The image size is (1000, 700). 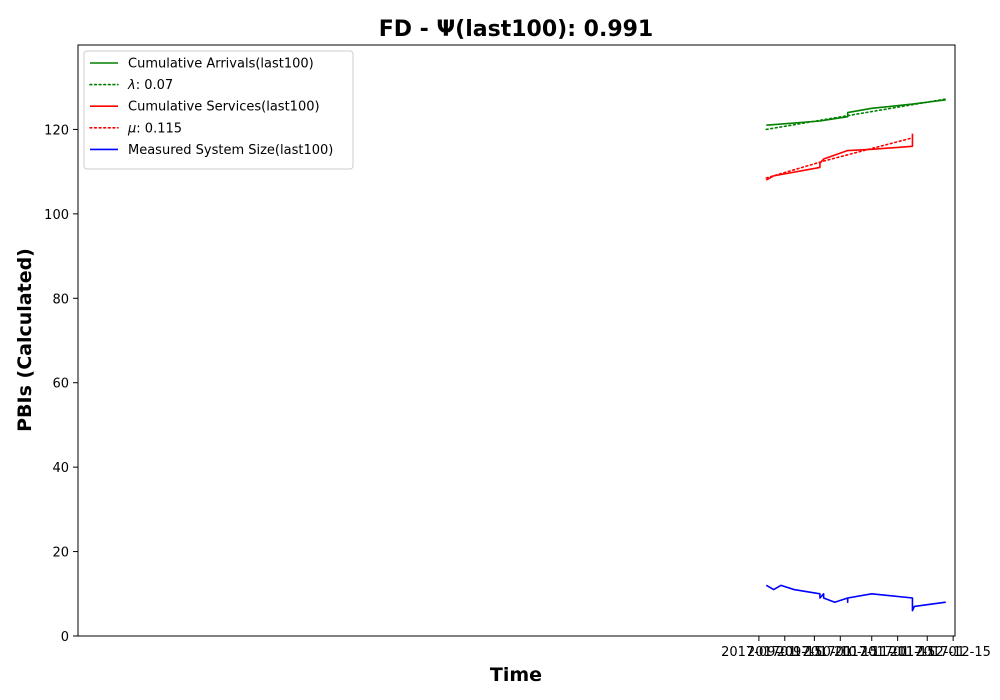 What do you see at coordinates (785, 652) in the screenshot?
I see `x-tick-label: 2017-09-15` at bounding box center [785, 652].